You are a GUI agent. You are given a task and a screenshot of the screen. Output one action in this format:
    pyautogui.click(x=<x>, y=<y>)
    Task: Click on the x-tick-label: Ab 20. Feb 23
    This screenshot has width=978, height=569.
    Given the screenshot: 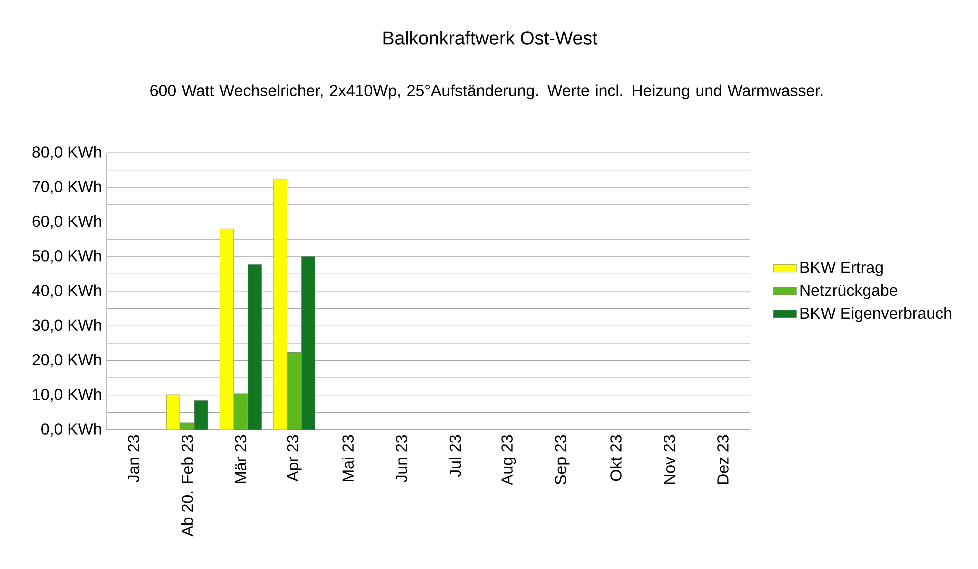 What is the action you would take?
    pyautogui.click(x=188, y=486)
    